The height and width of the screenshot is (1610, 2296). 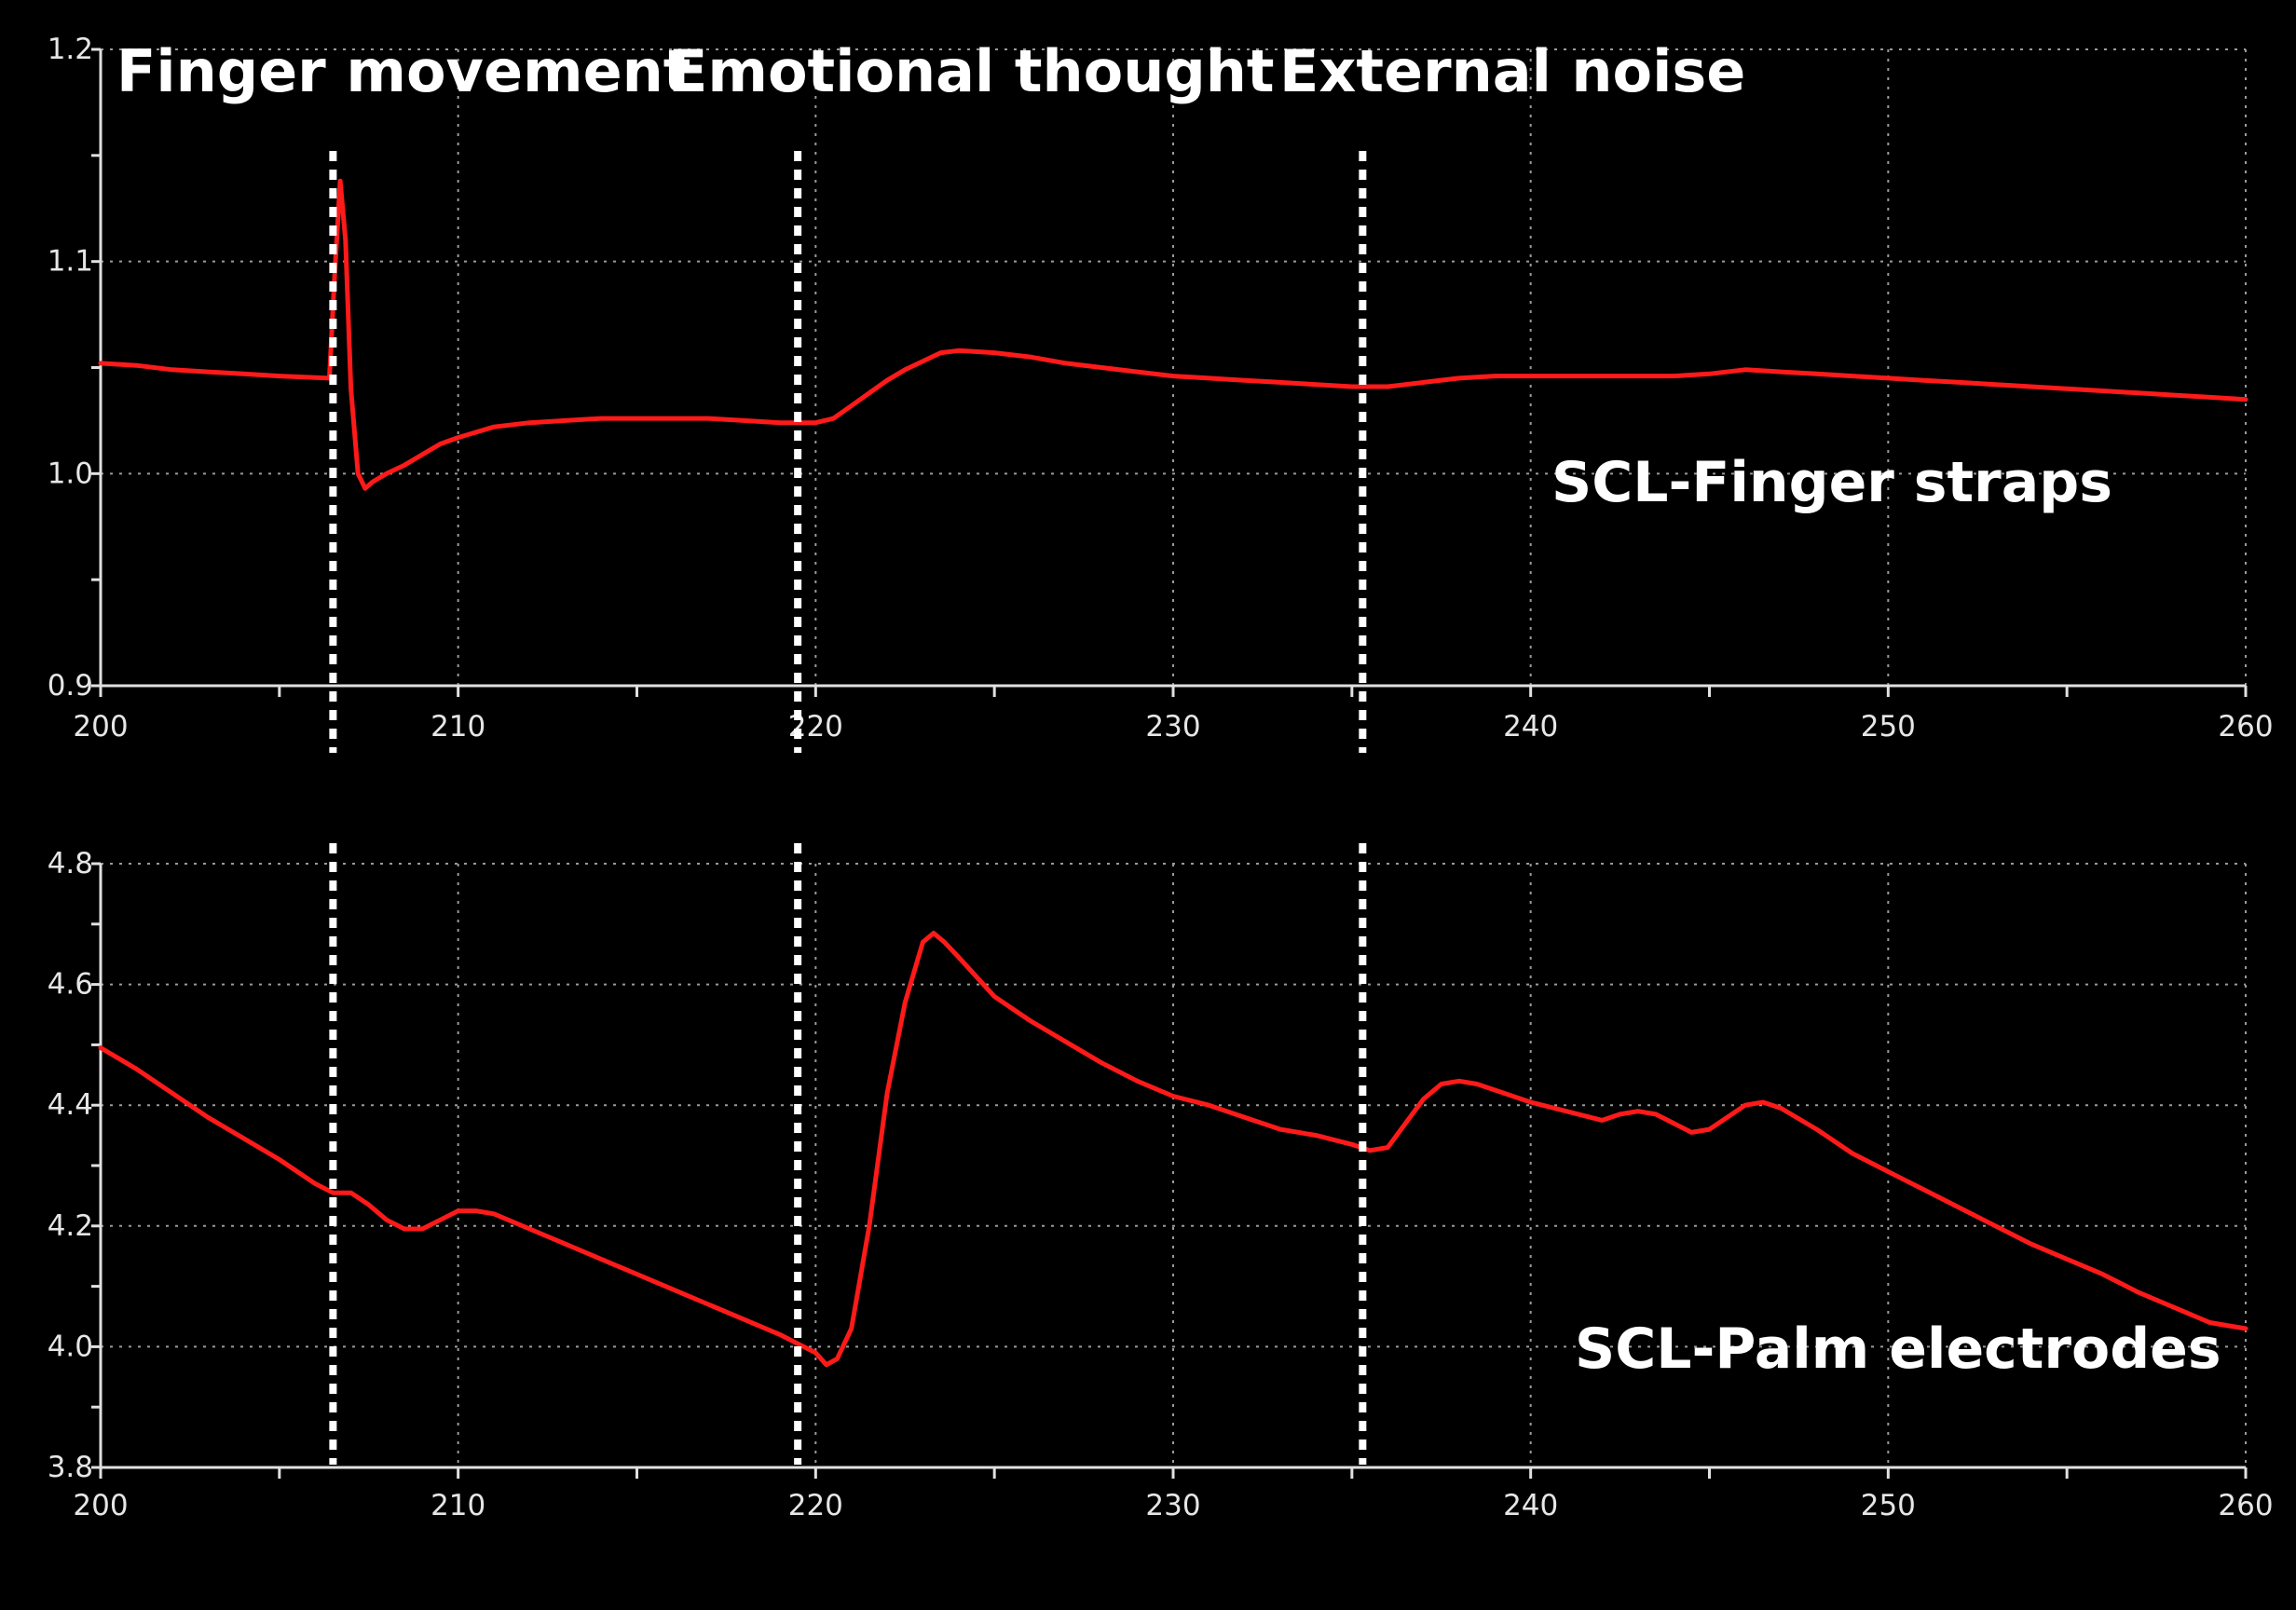 What do you see at coordinates (1898, 1349) in the screenshot?
I see `panel-2-series-label: SCL-Palm electrodes` at bounding box center [1898, 1349].